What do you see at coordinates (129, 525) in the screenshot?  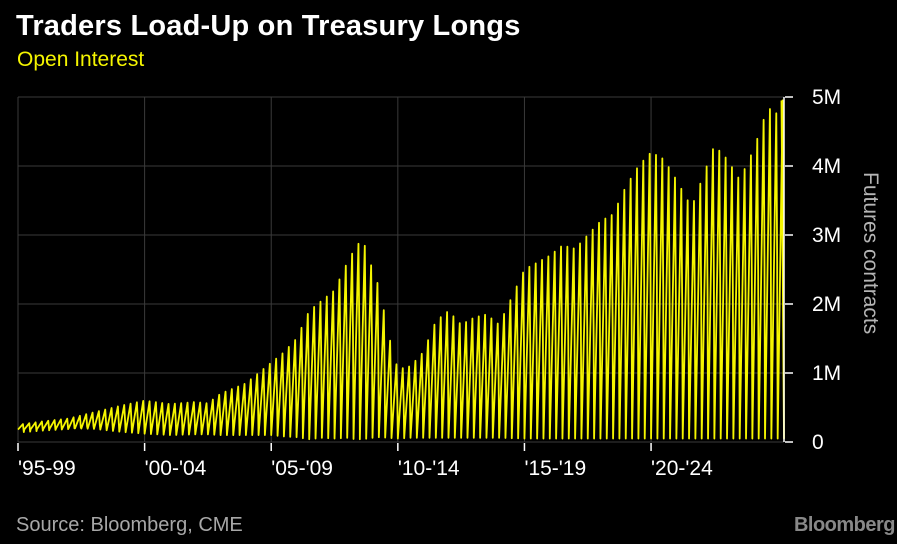 I see `source-note: Source: Bloomberg, CME` at bounding box center [129, 525].